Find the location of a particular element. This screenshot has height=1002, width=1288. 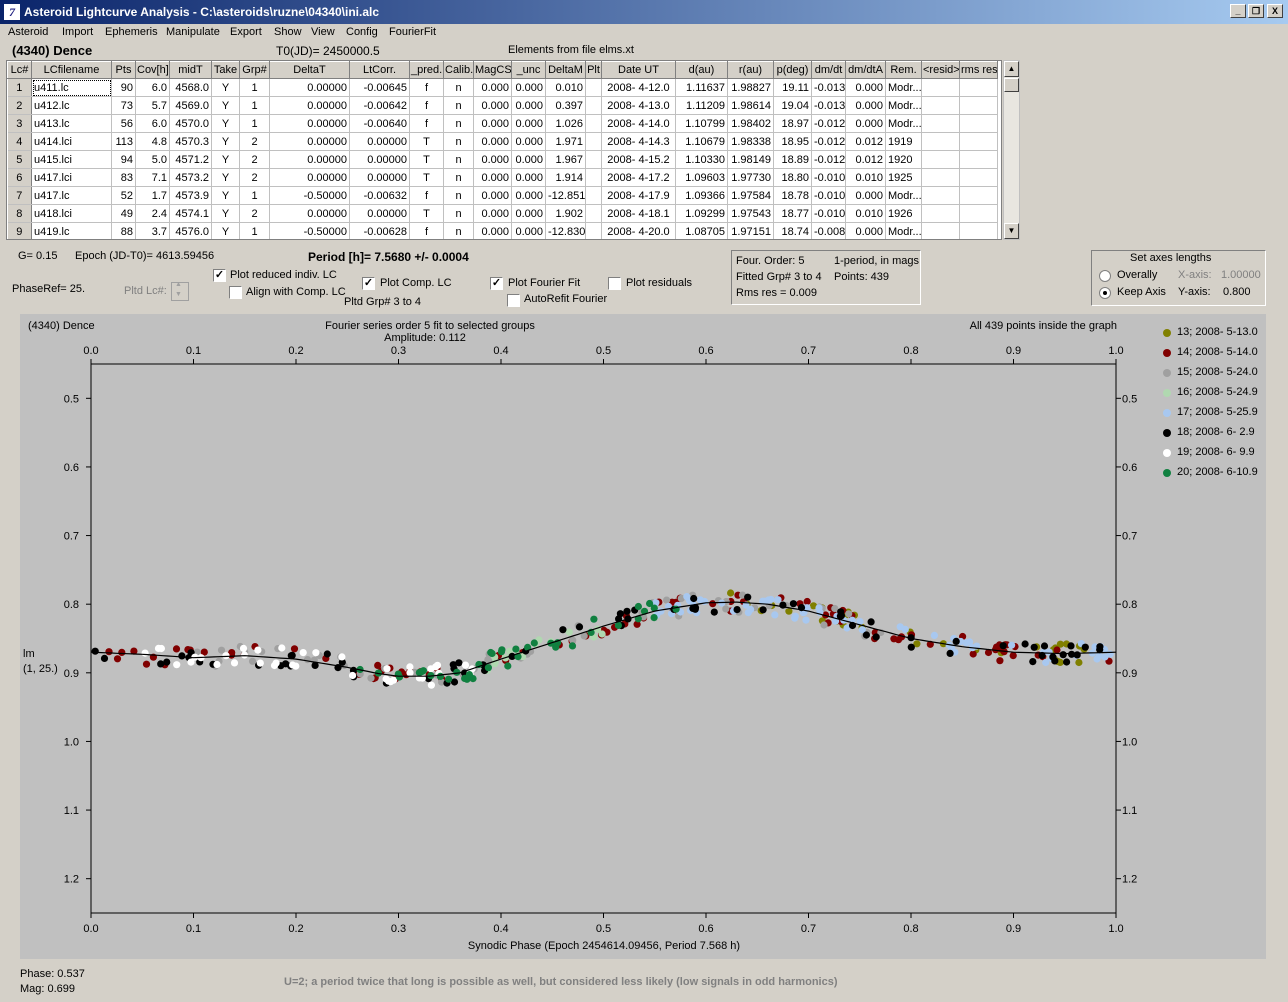

table-cell: 1.98338 is located at coordinates (750, 141).